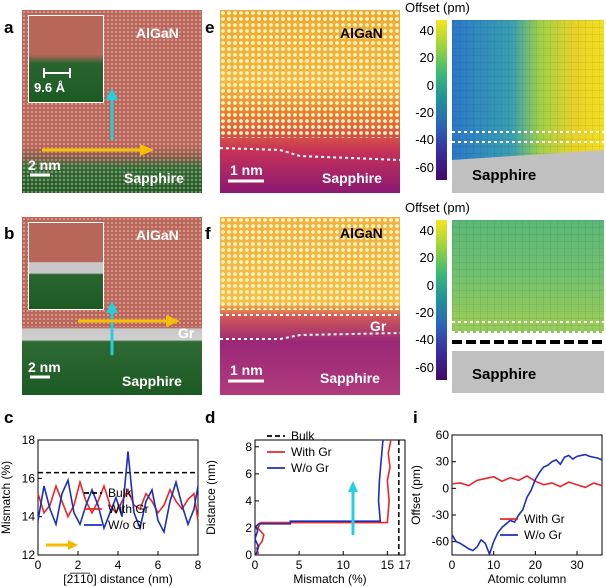 This screenshot has width=606, height=587. What do you see at coordinates (404, 565) in the screenshot?
I see `x-tick-label: 17` at bounding box center [404, 565].